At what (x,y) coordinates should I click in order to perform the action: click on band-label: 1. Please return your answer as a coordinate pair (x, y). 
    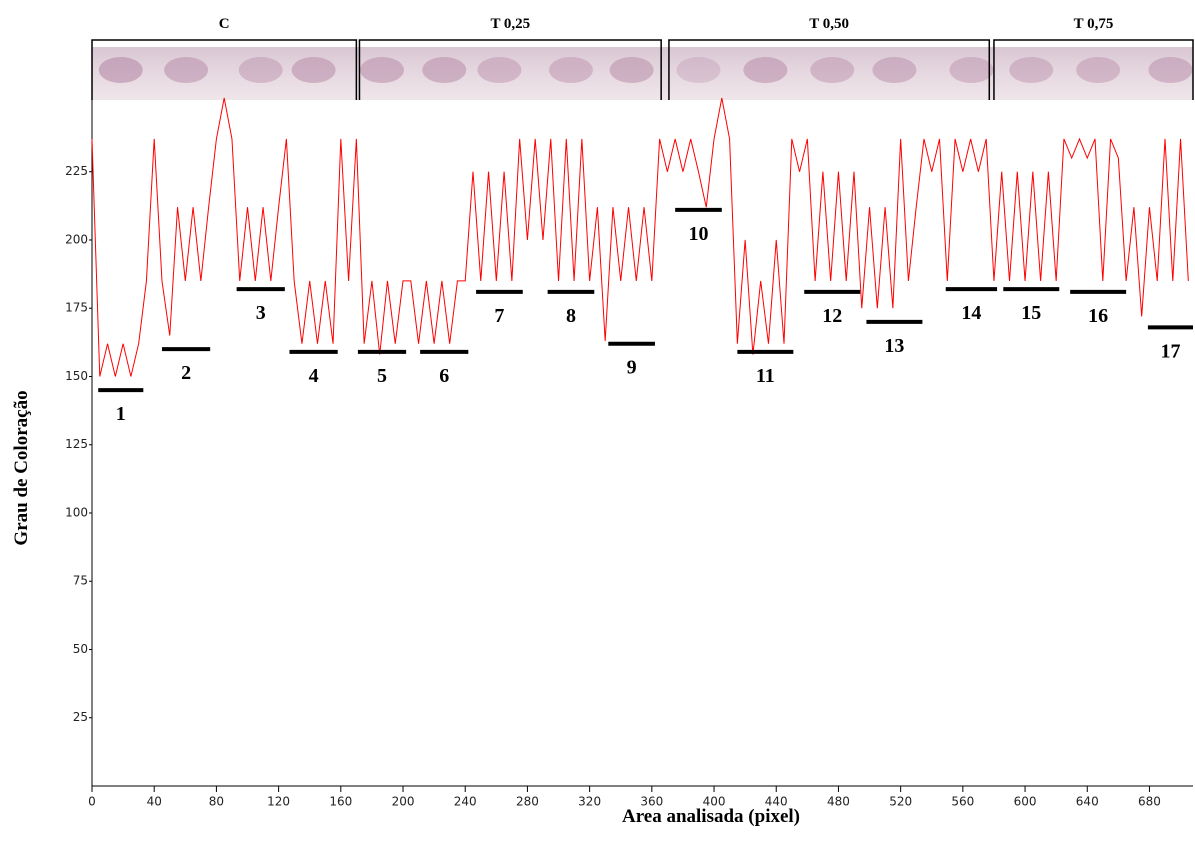
    Looking at the image, I should click on (121, 414).